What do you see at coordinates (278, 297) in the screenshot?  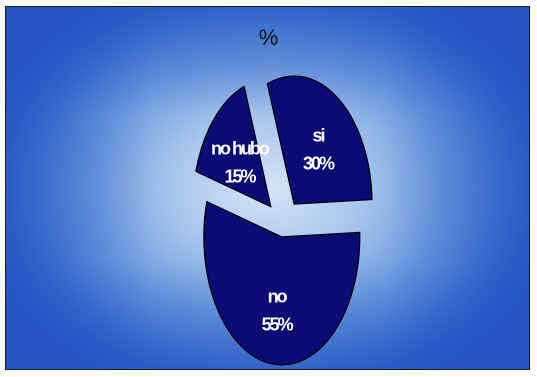 I see `slice-label-category: no` at bounding box center [278, 297].